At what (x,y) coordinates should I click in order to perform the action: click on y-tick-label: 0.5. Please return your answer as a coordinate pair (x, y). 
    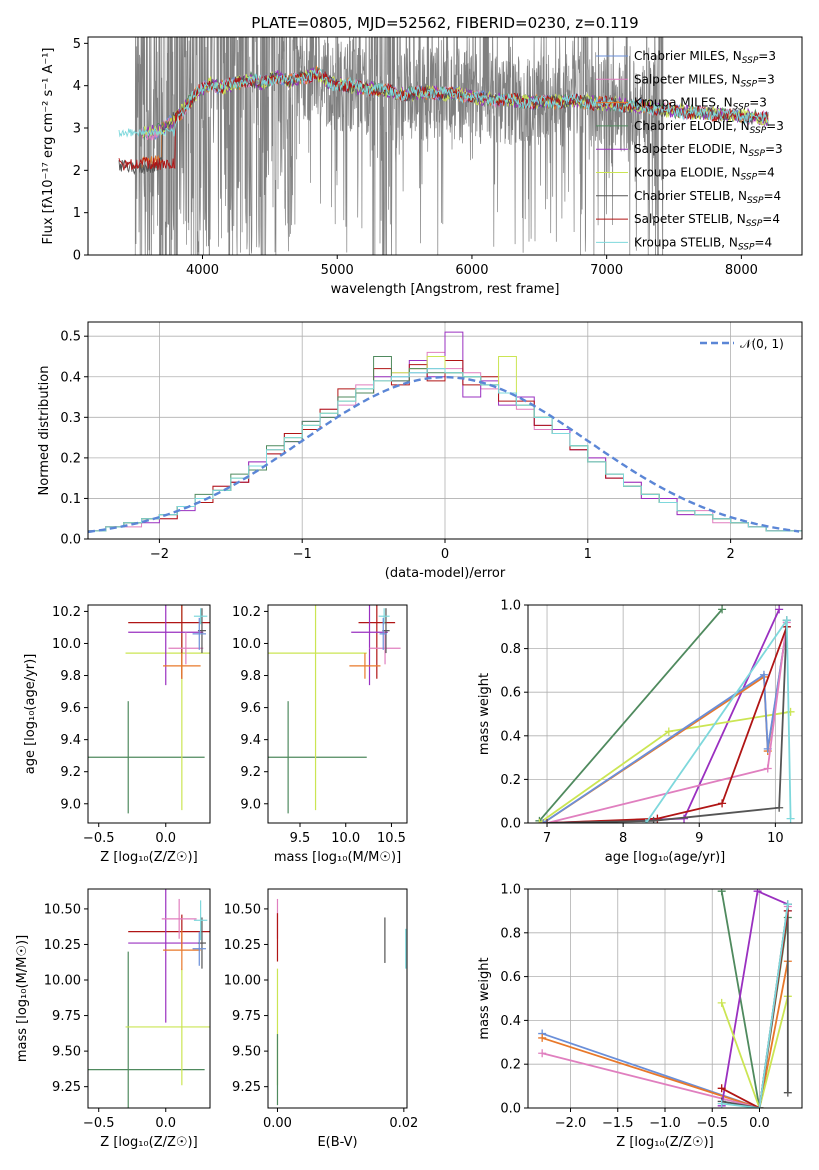
    Looking at the image, I should click on (70, 337).